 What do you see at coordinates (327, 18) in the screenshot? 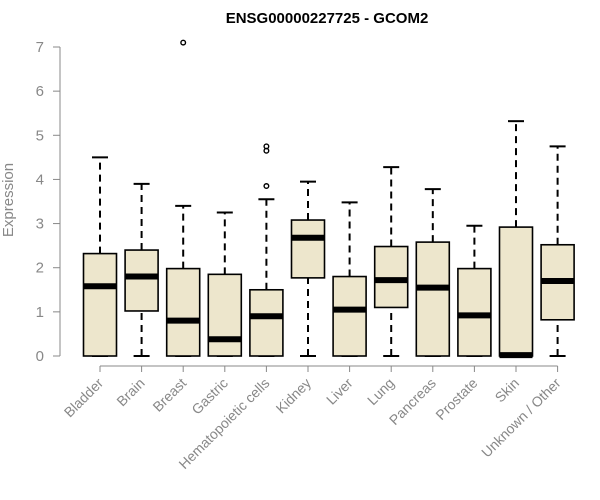
I see `chart-title: ENSG00000227725 - GCOM2` at bounding box center [327, 18].